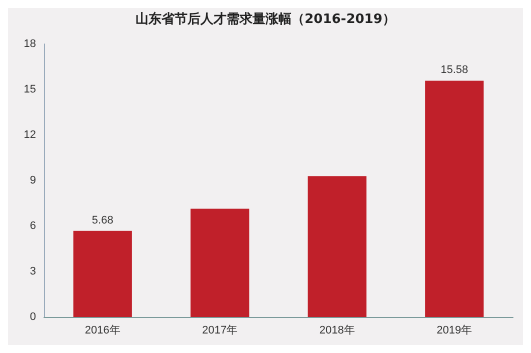  What do you see at coordinates (30, 135) in the screenshot?
I see `y-tick-label: 12` at bounding box center [30, 135].